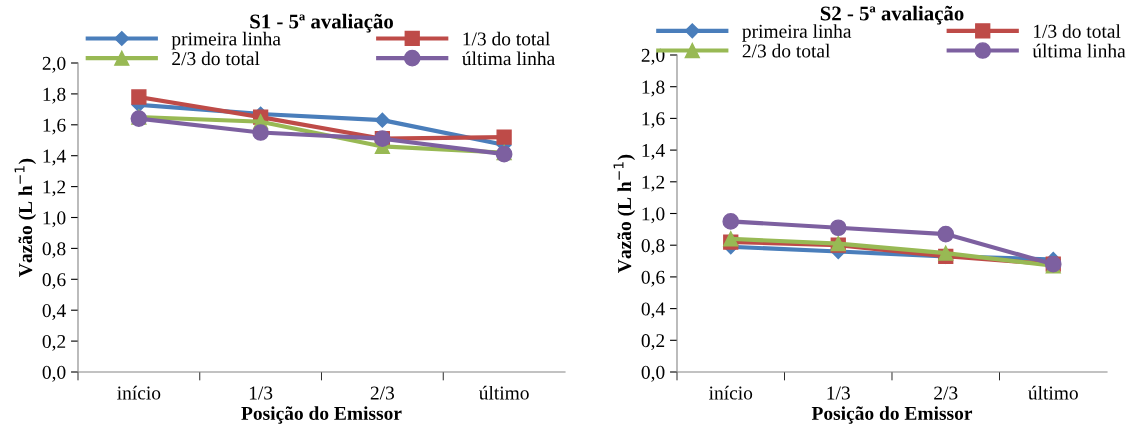 The width and height of the screenshot is (1147, 430). Describe the element at coordinates (892, 15) in the screenshot. I see `chart-title: S2 - 5ª avaliação` at that location.